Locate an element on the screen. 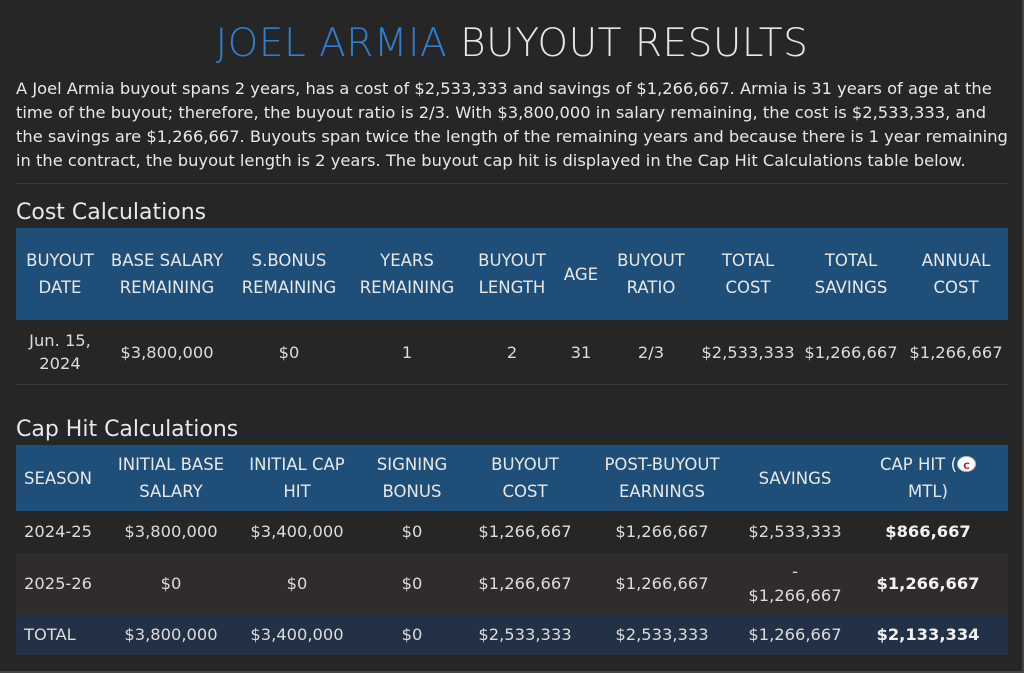  page-title: JOEL ARMIA BUYOUT RESULTS is located at coordinates (512, 34).